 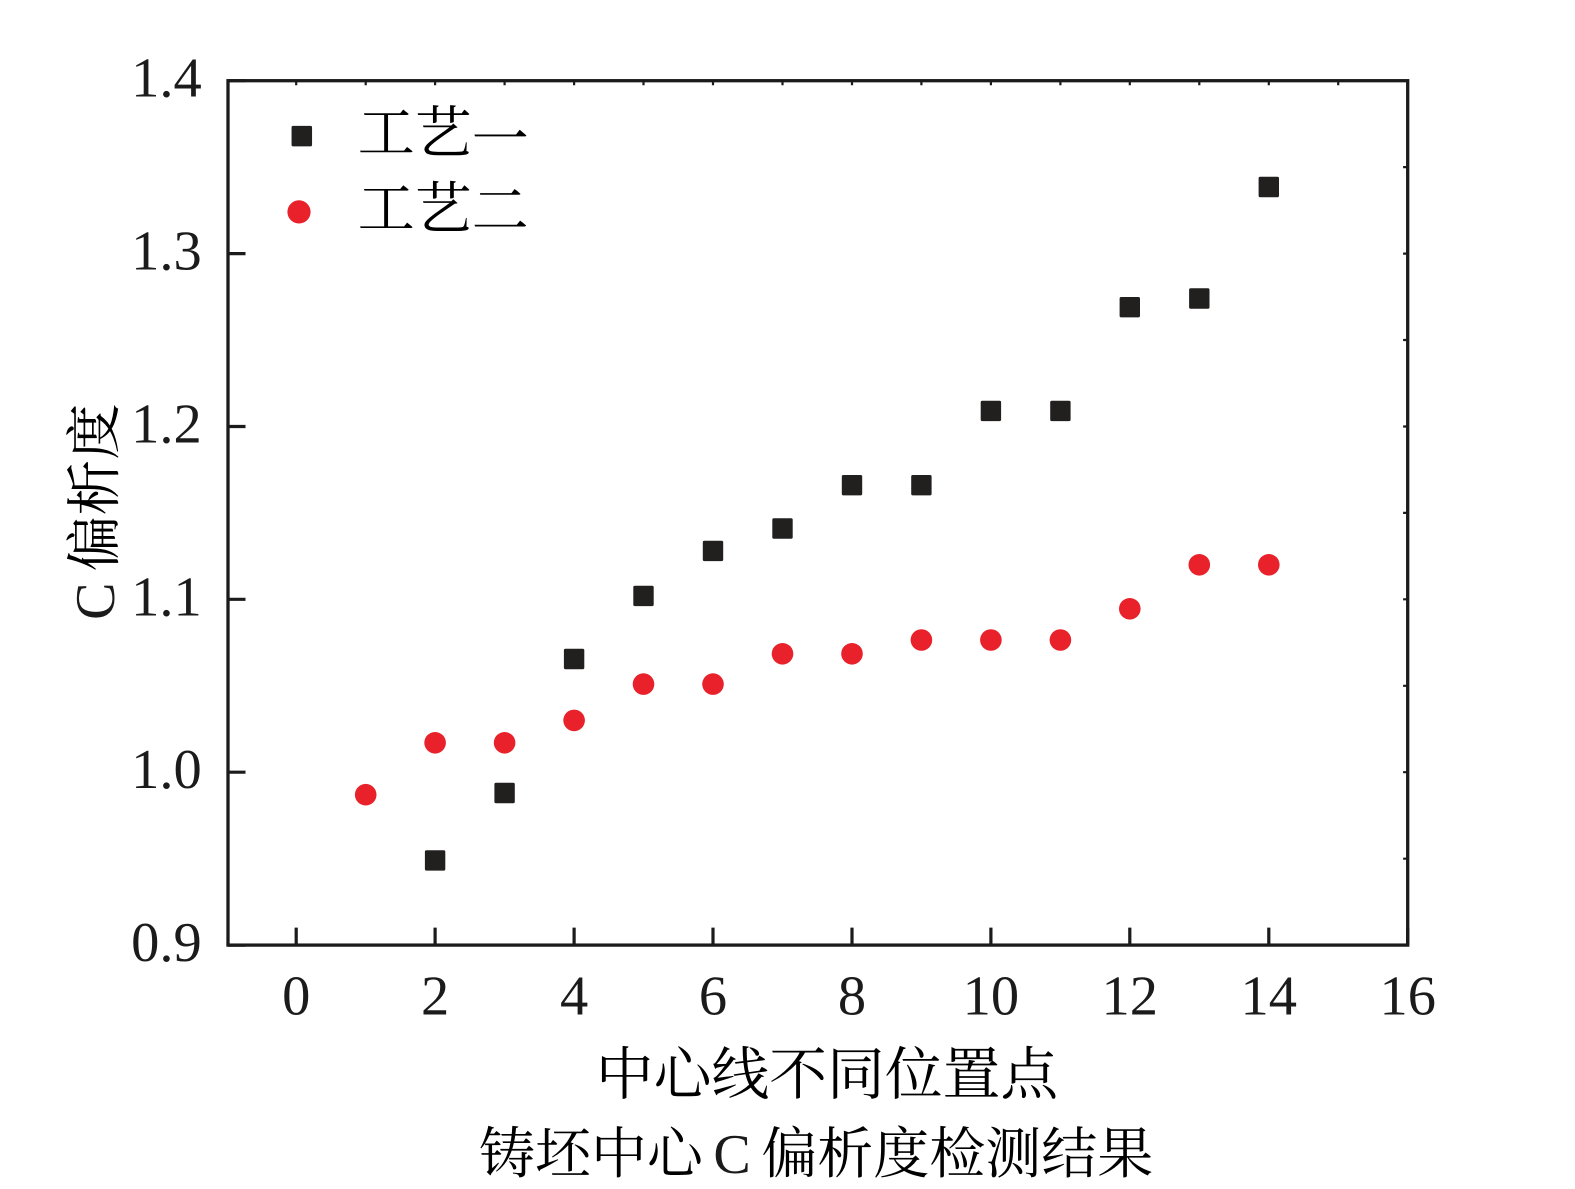 I want to click on svg-text: 1.4, so click(x=166, y=79).